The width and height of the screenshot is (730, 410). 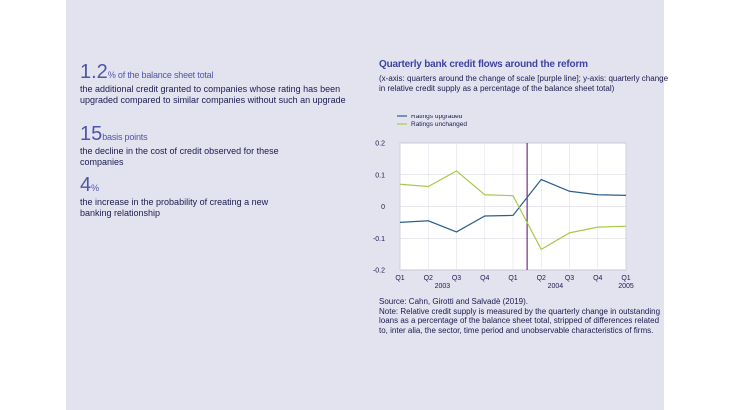 I want to click on y-tick-label: 0.2, so click(x=380, y=144).